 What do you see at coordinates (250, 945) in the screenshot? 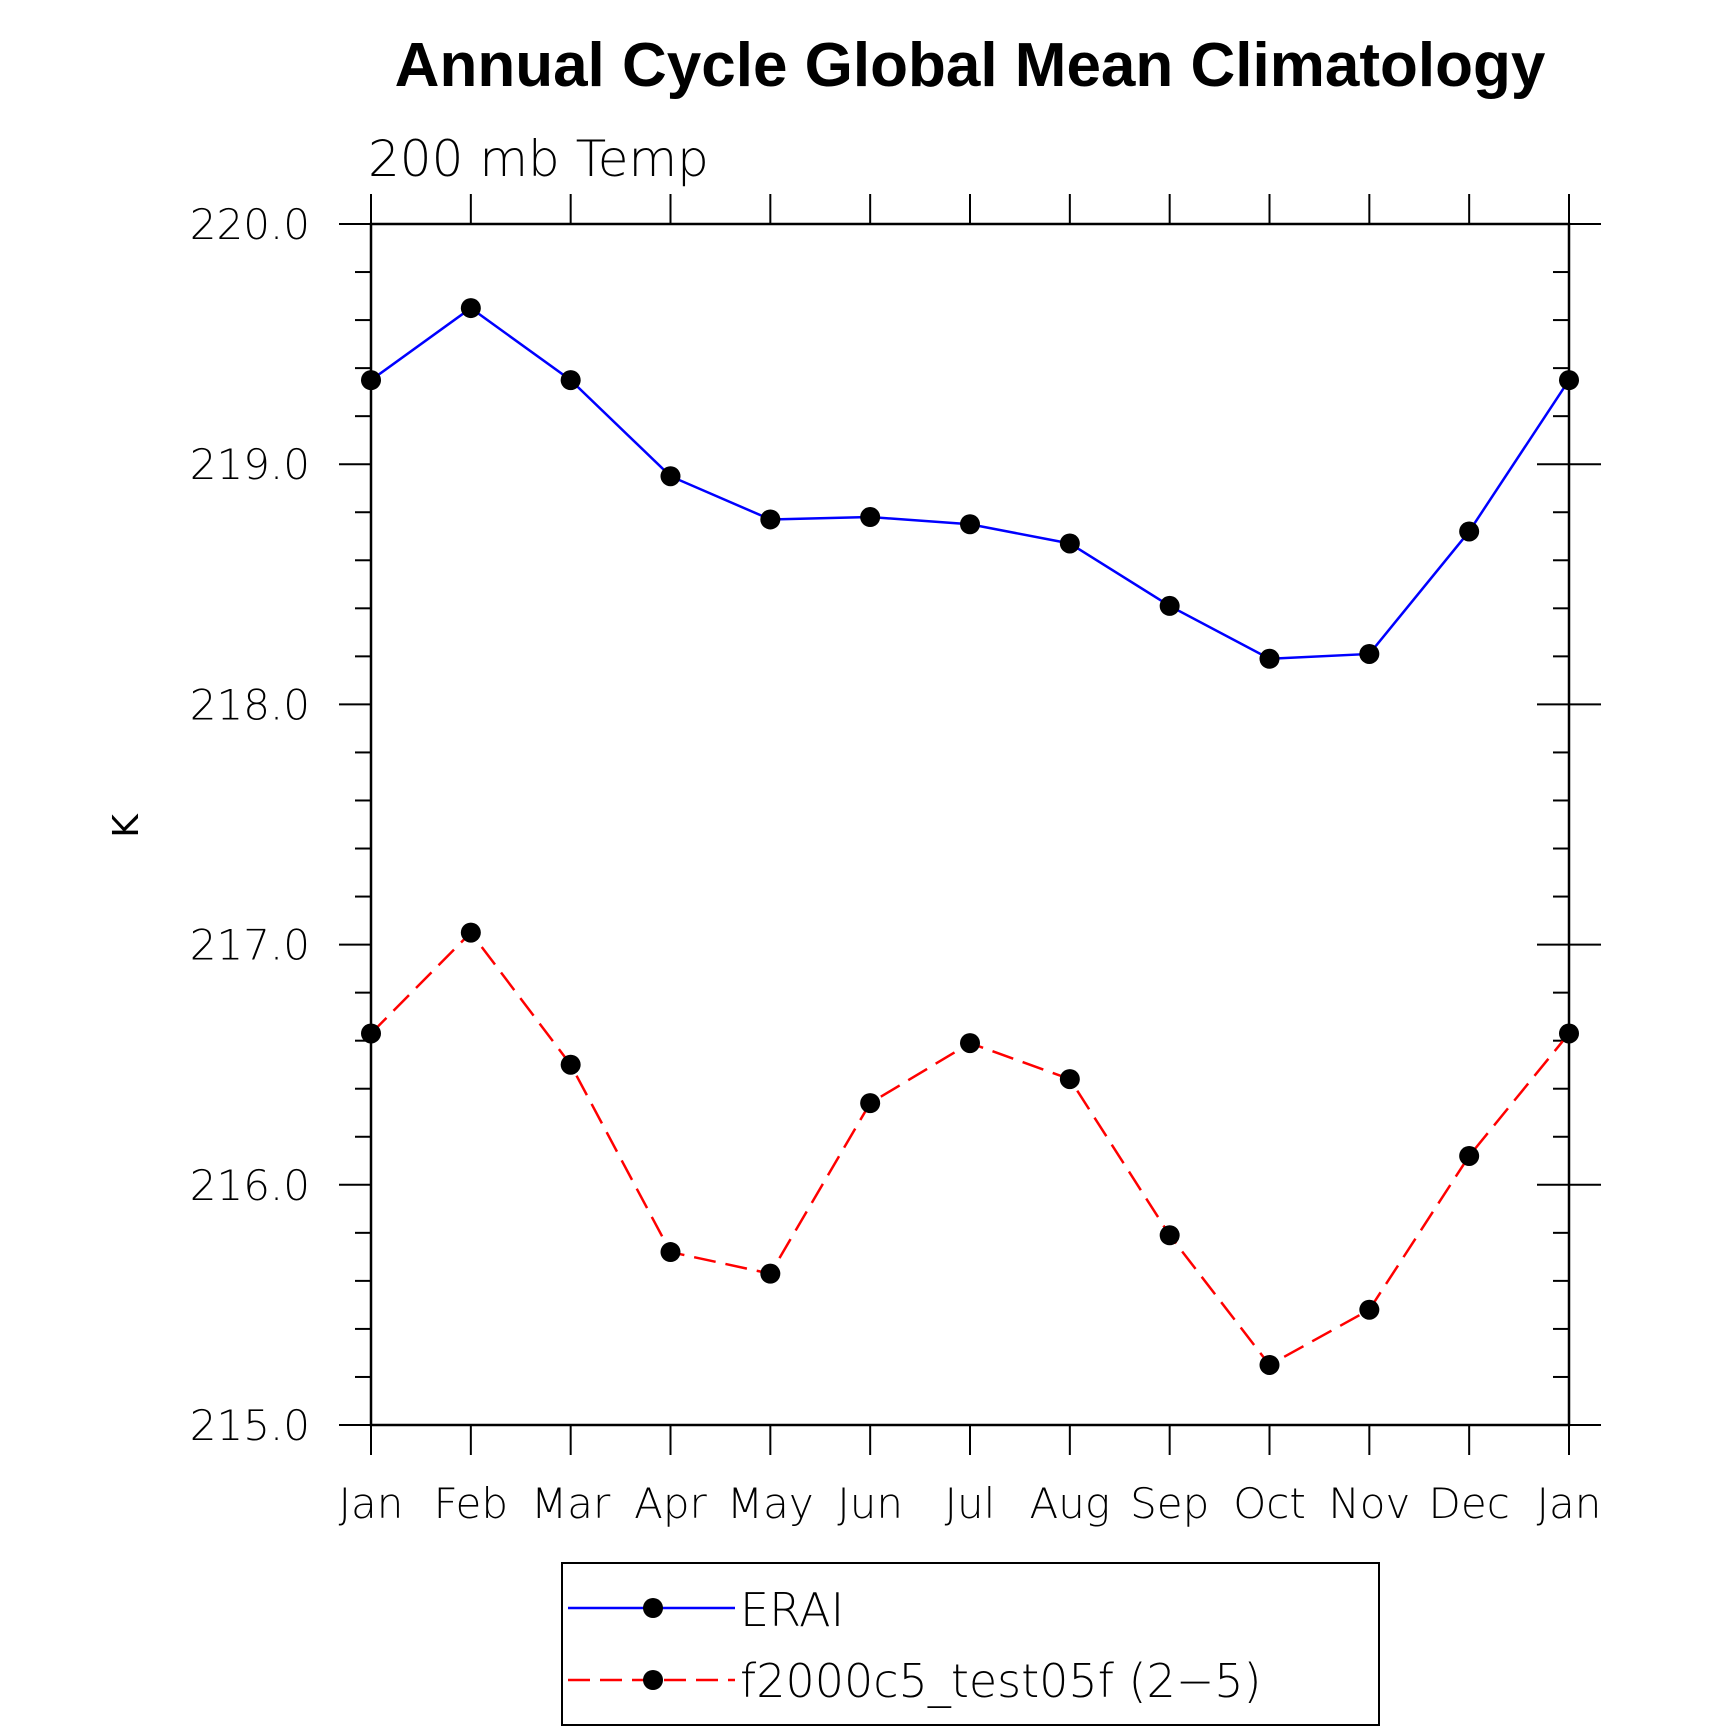
I see `y-tick-label: 217.0` at bounding box center [250, 945].